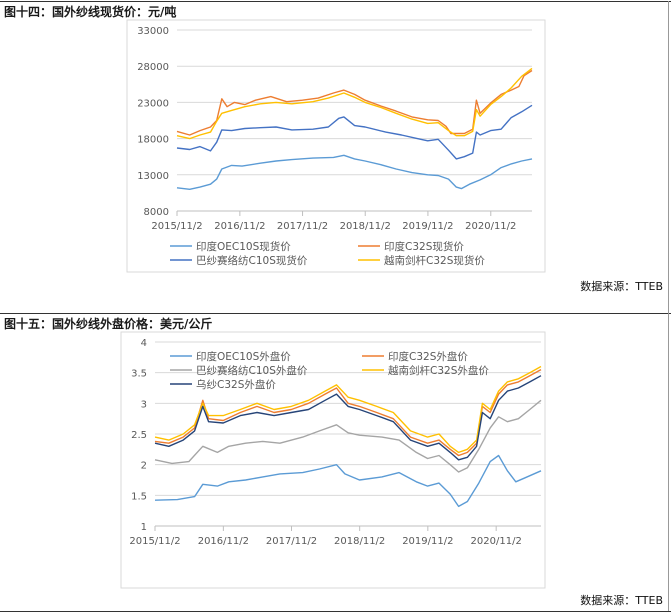 The image size is (671, 614). Describe the element at coordinates (156, 212) in the screenshot. I see `y-tick-label: 8000` at that location.